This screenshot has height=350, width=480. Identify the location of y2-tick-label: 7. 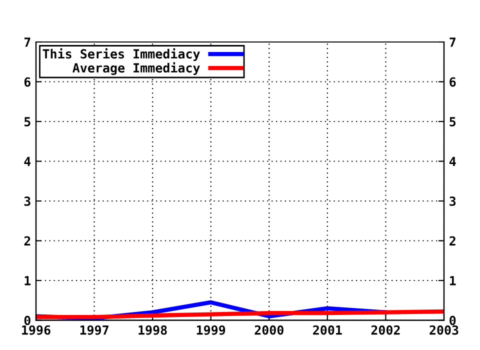
(453, 42).